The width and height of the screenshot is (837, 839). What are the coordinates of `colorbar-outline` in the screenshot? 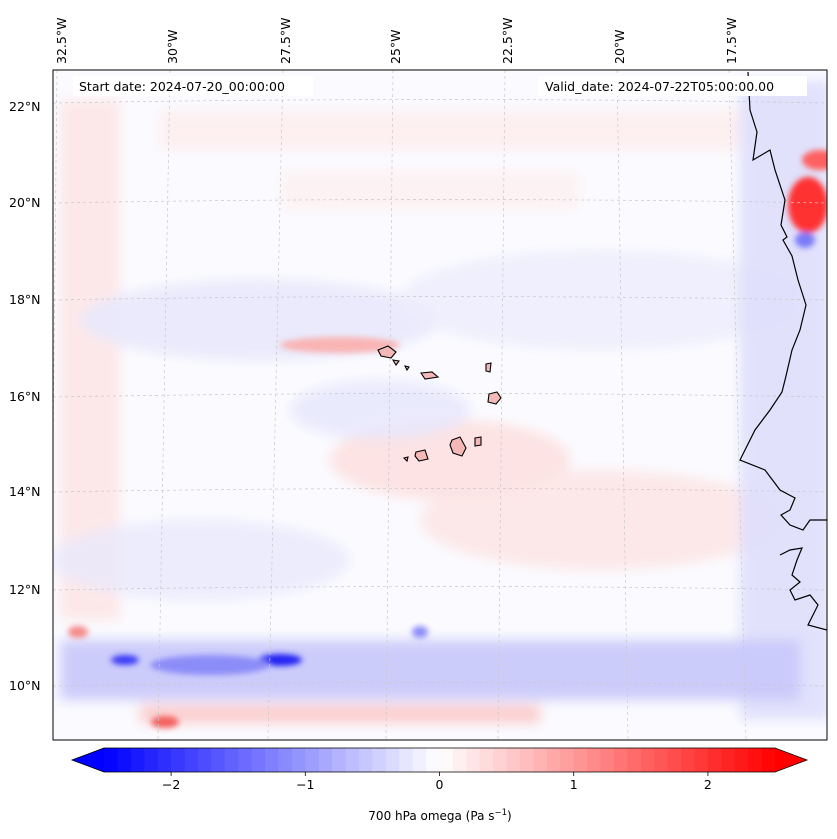 It's located at (439, 760).